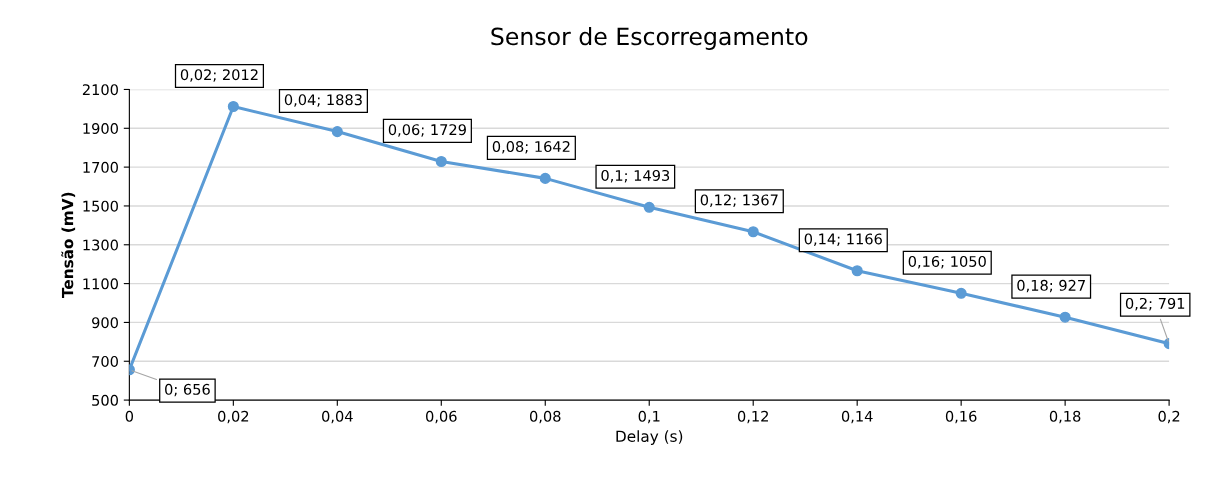 This screenshot has width=1209, height=497. I want to click on y-tick-label: 2100, so click(100, 90).